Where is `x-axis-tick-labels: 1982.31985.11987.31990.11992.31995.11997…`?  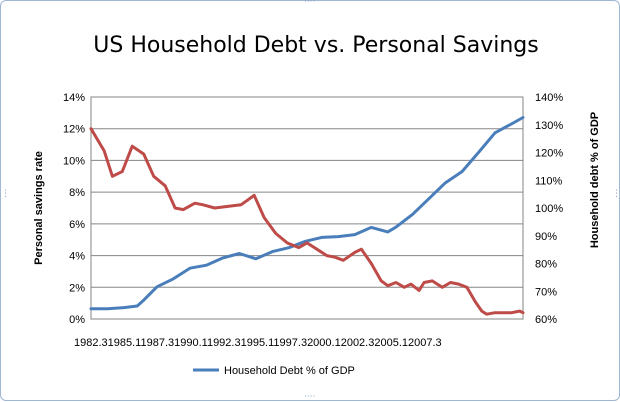 x-axis-tick-labels: 1982.31985.11987.31990.11992.31995.11997… is located at coordinates (258, 343).